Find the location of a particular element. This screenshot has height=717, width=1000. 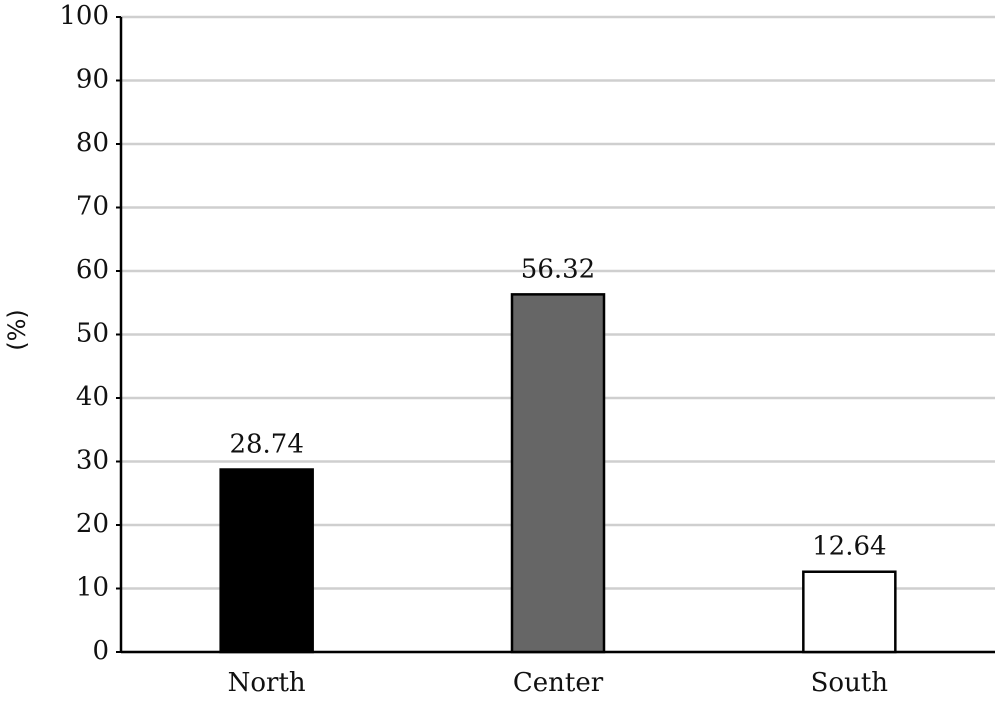

data-label: 12.64 is located at coordinates (849, 547).